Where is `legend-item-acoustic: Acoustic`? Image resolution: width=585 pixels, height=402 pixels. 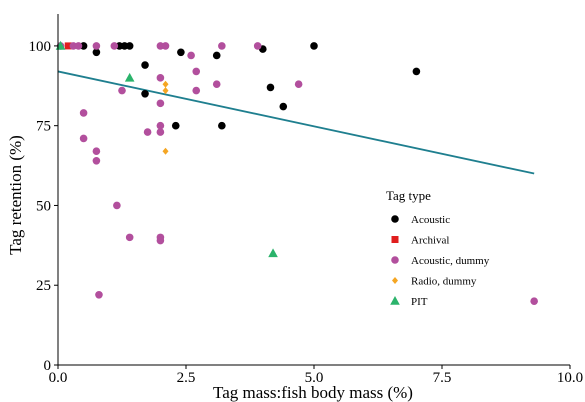 legend-item-acoustic: Acoustic is located at coordinates (420, 220).